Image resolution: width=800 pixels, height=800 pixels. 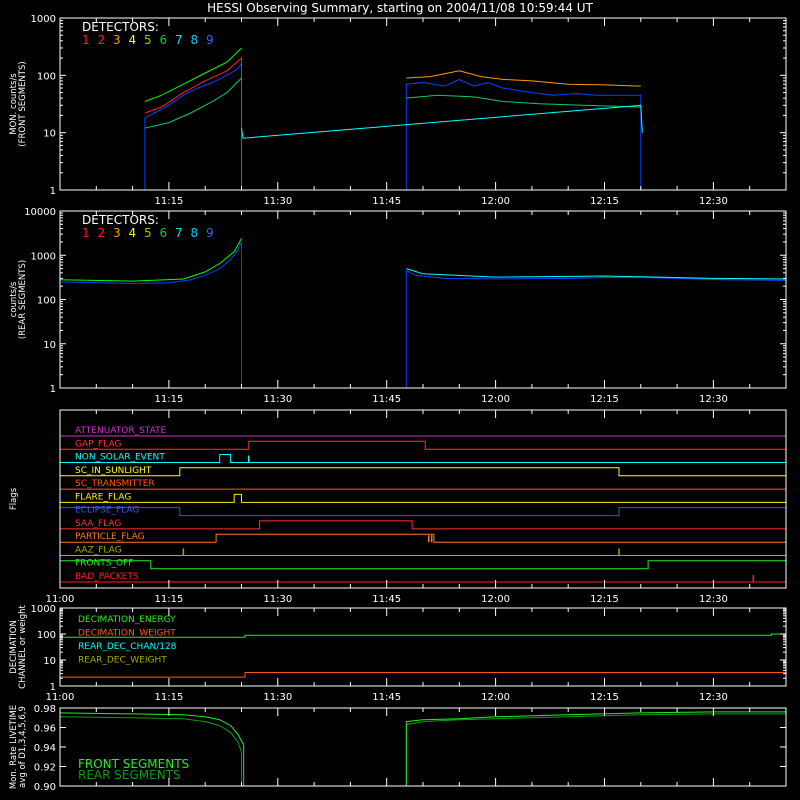 What do you see at coordinates (168, 599) in the screenshot?
I see `flags-xtick-label: 11:15` at bounding box center [168, 599].